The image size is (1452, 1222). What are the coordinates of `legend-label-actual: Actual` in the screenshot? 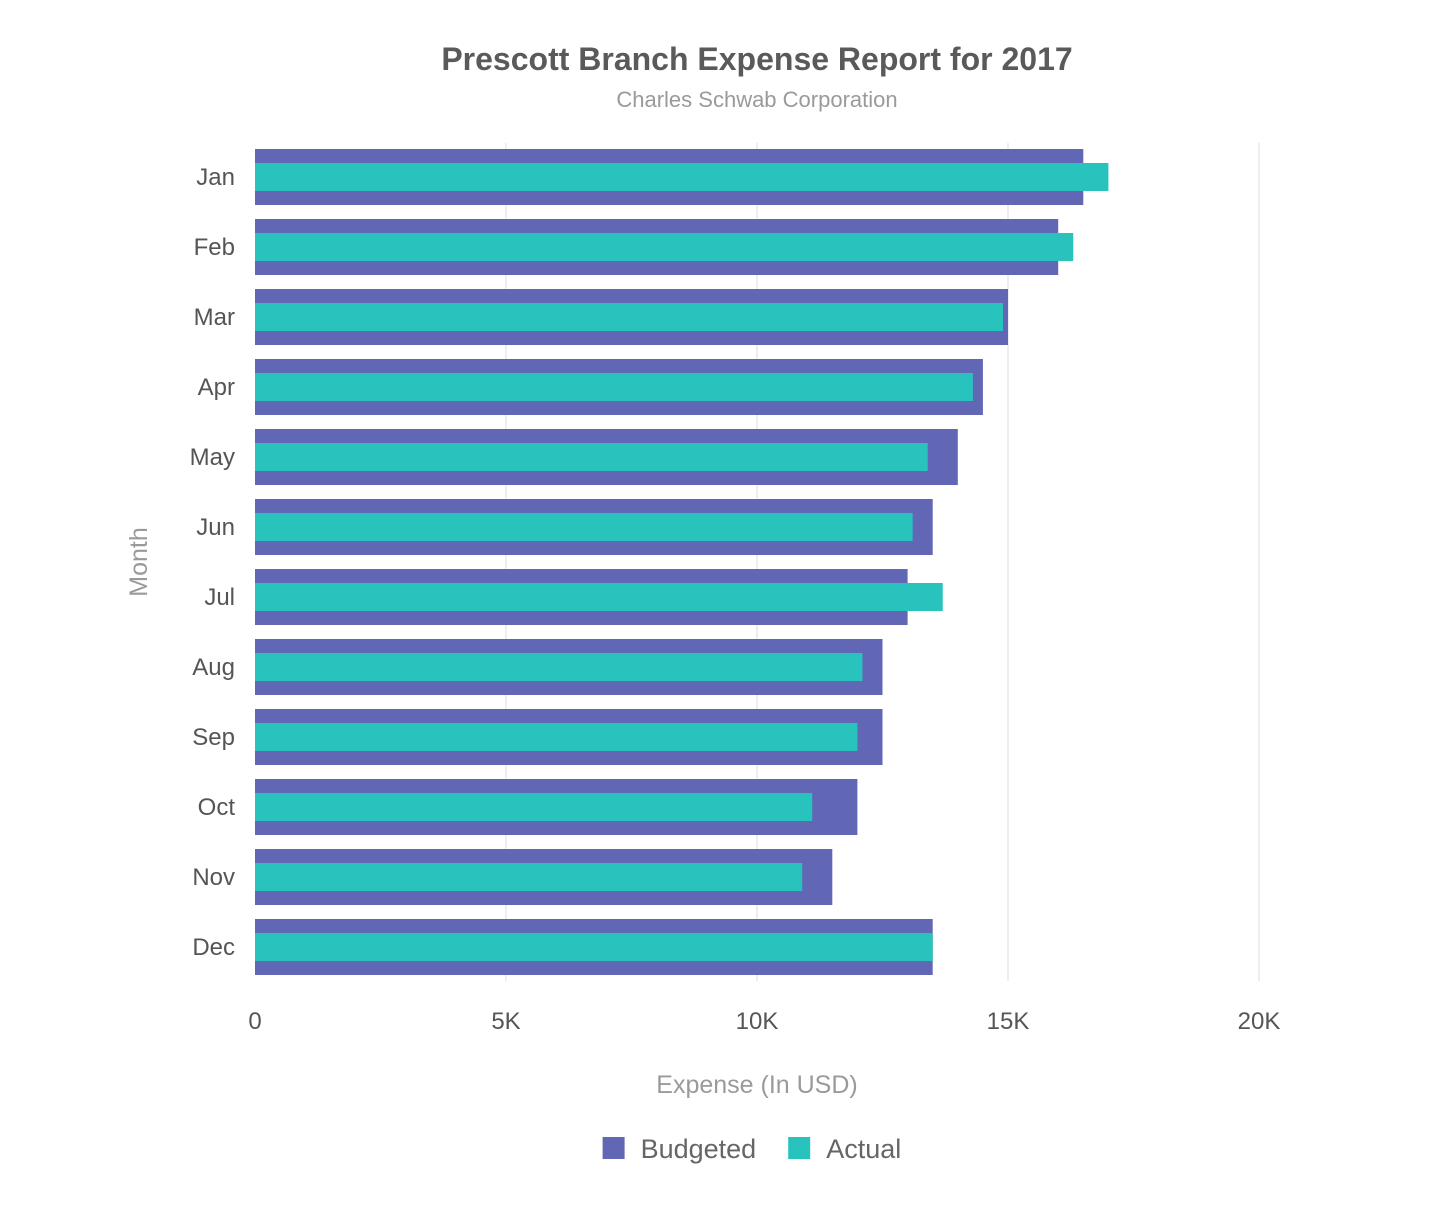 It's located at (863, 1149).